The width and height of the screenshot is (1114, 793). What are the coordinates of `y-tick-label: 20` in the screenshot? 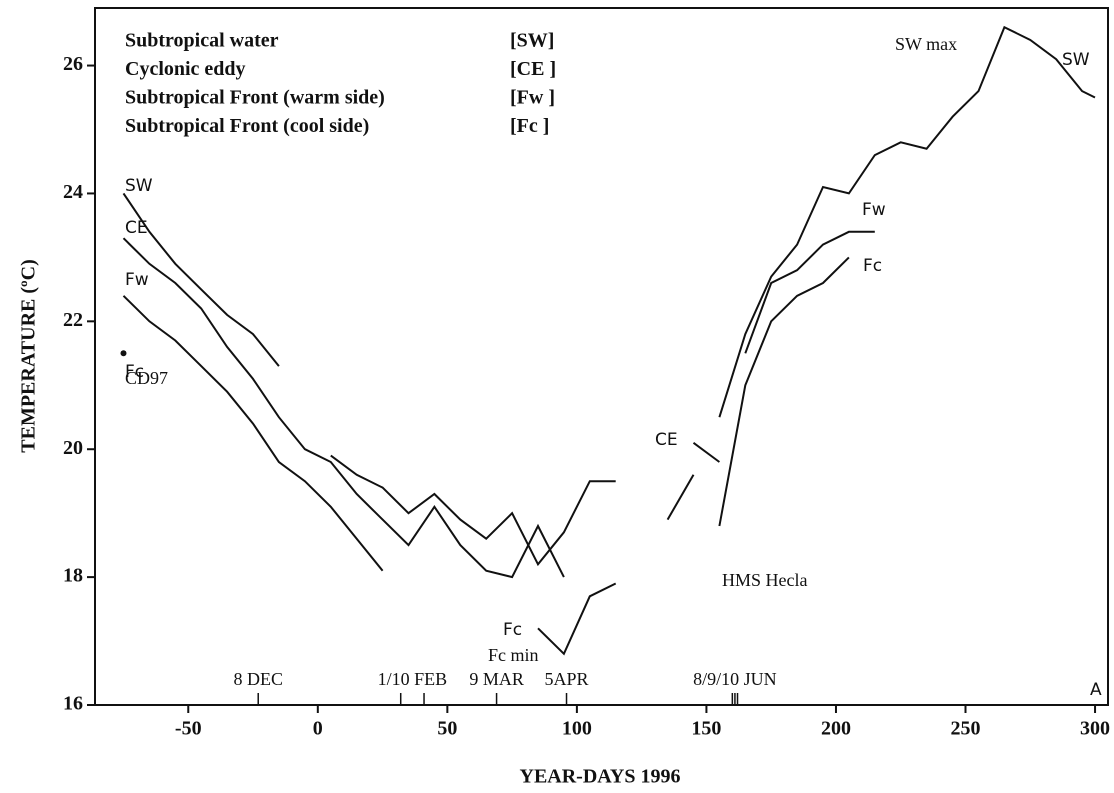 It's located at (73, 448).